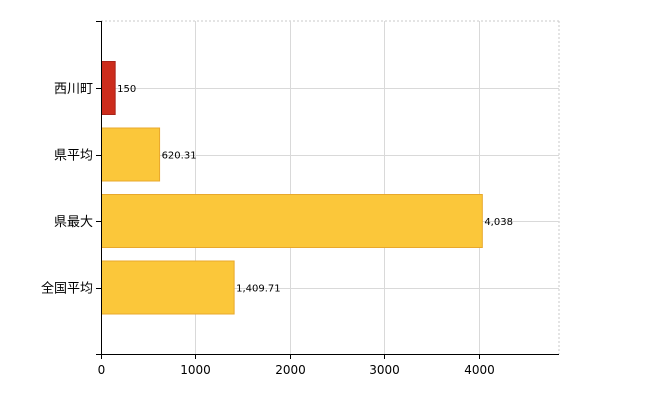 This screenshot has width=650, height=404. I want to click on category-label-0: 西川町, so click(73, 89).